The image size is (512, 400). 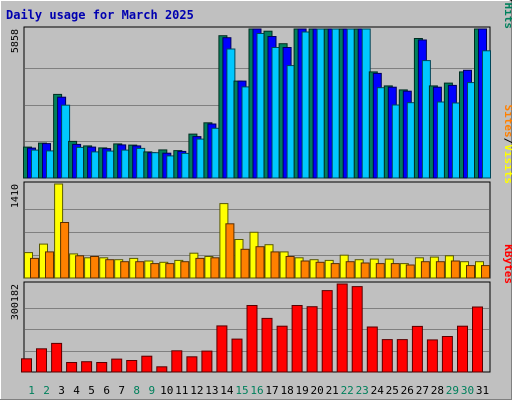 What do you see at coordinates (241, 390) in the screenshot?
I see `day-label-15: 15` at bounding box center [241, 390].